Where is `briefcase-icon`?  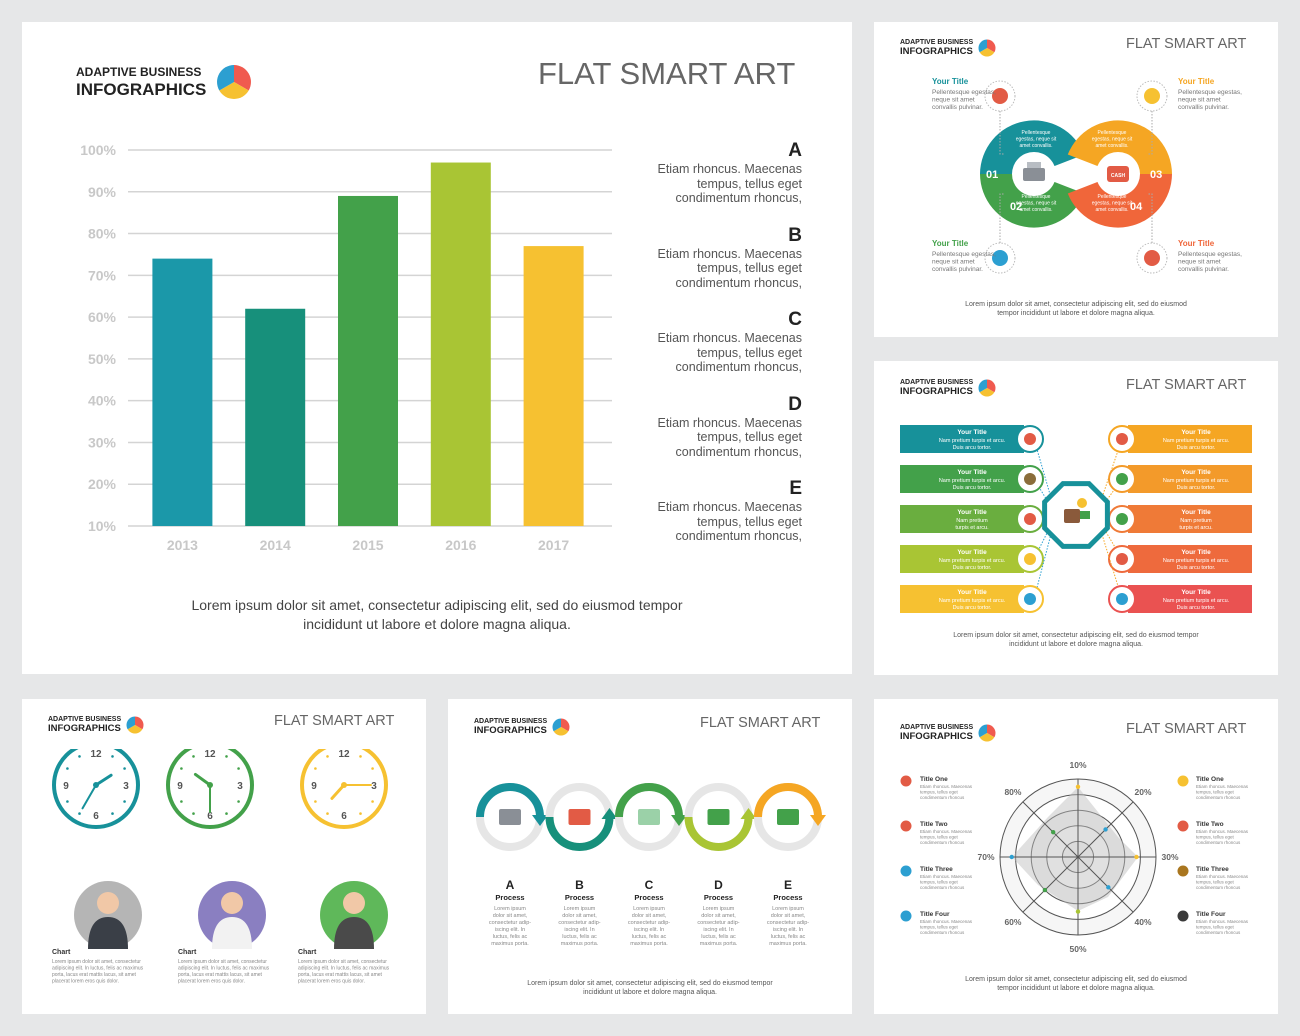
briefcase-icon is located at coordinates (1183, 916).